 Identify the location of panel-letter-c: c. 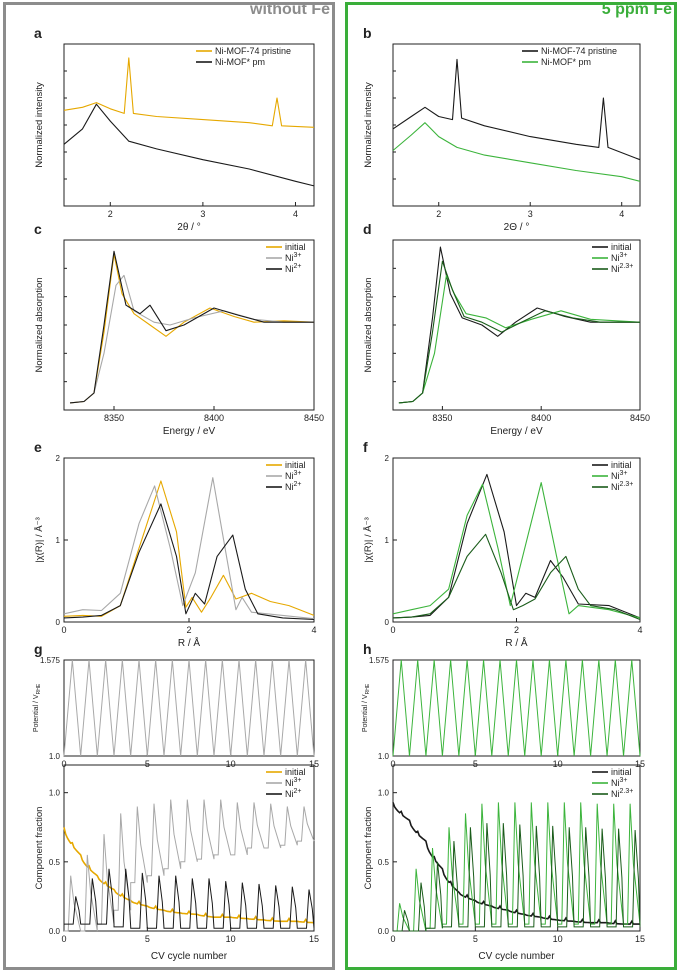
(38, 229).